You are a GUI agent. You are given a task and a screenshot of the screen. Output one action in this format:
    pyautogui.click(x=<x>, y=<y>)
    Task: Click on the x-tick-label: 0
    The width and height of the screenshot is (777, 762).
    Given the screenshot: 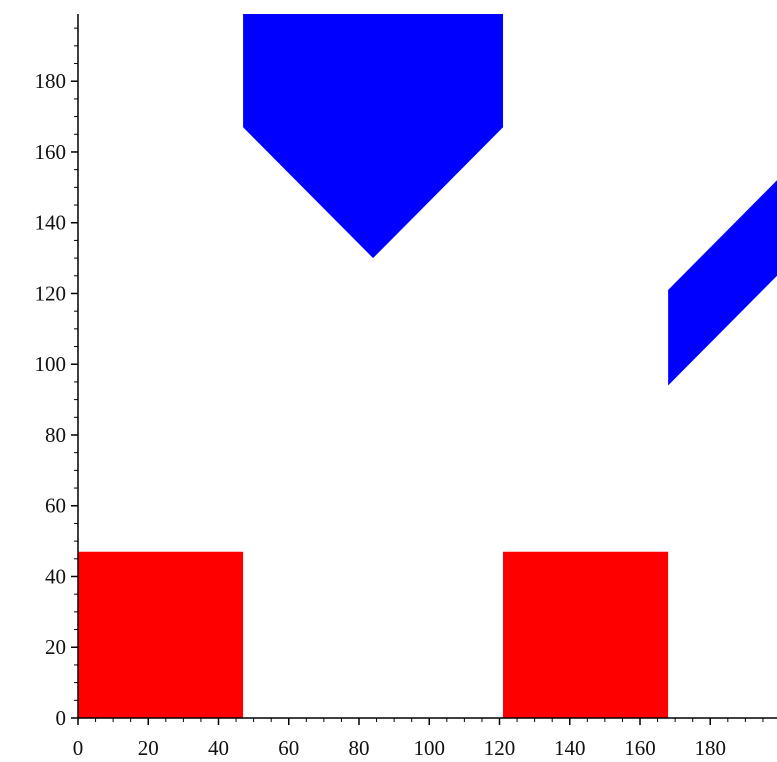 What is the action you would take?
    pyautogui.click(x=78, y=748)
    